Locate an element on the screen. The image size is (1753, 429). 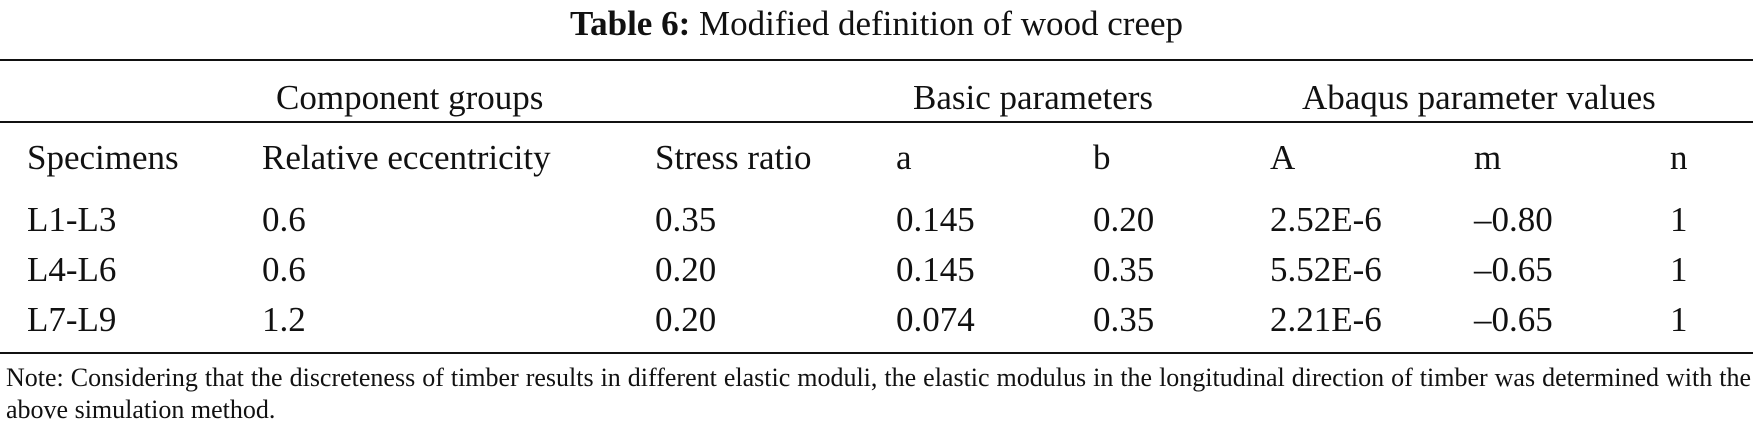
column-header-specimens: Specimens is located at coordinates (103, 157).